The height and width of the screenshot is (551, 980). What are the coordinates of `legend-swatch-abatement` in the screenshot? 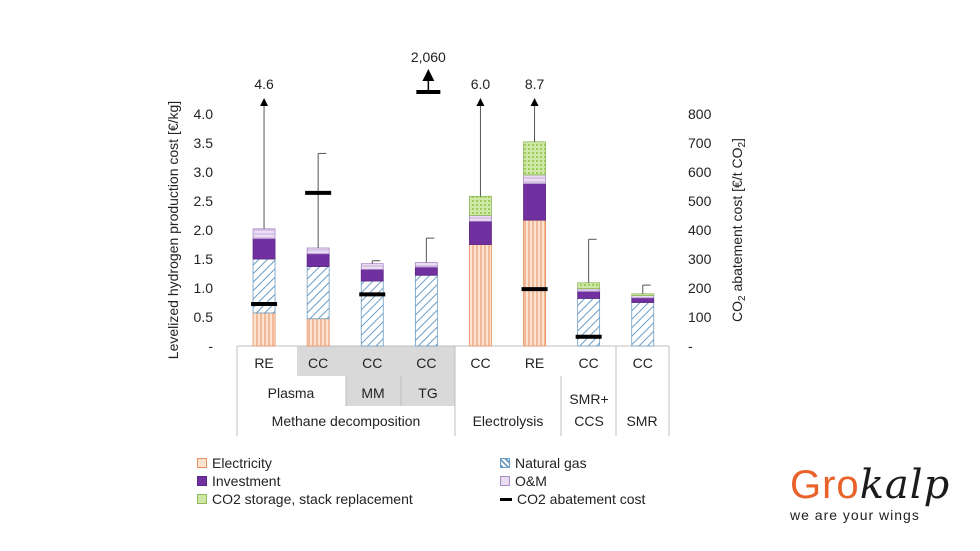 It's located at (506, 499).